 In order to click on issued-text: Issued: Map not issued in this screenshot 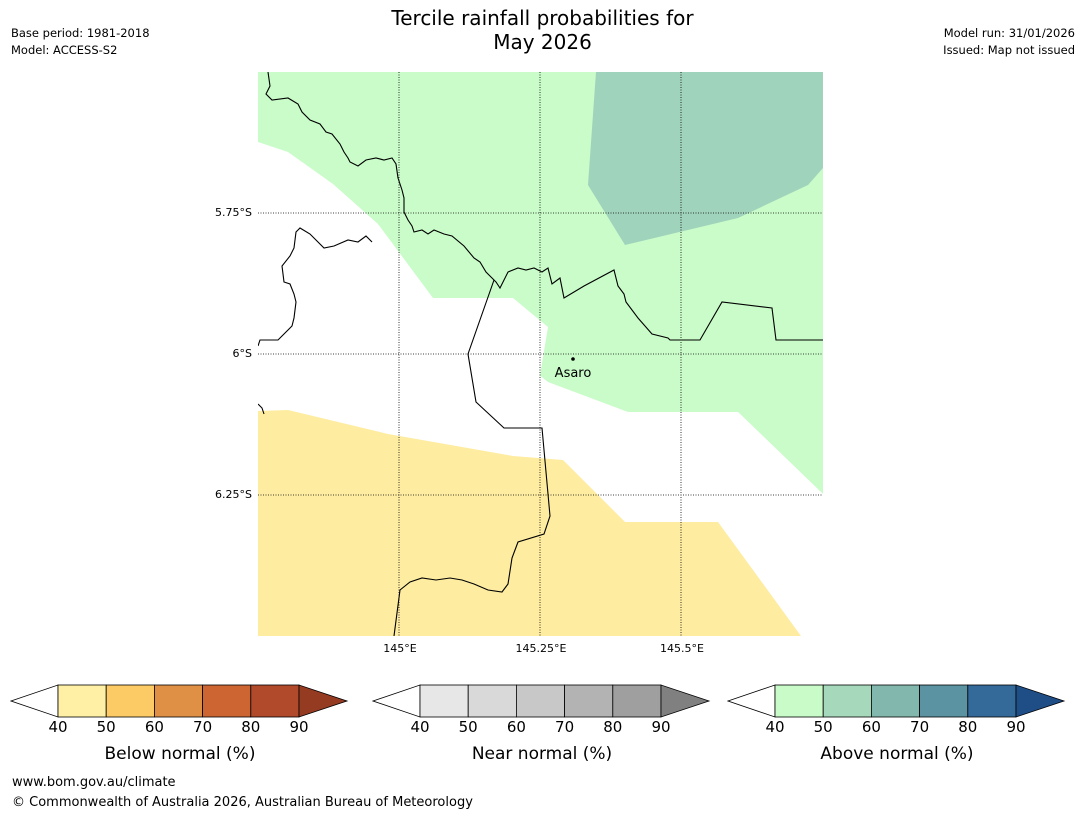, I will do `click(1009, 50)`.